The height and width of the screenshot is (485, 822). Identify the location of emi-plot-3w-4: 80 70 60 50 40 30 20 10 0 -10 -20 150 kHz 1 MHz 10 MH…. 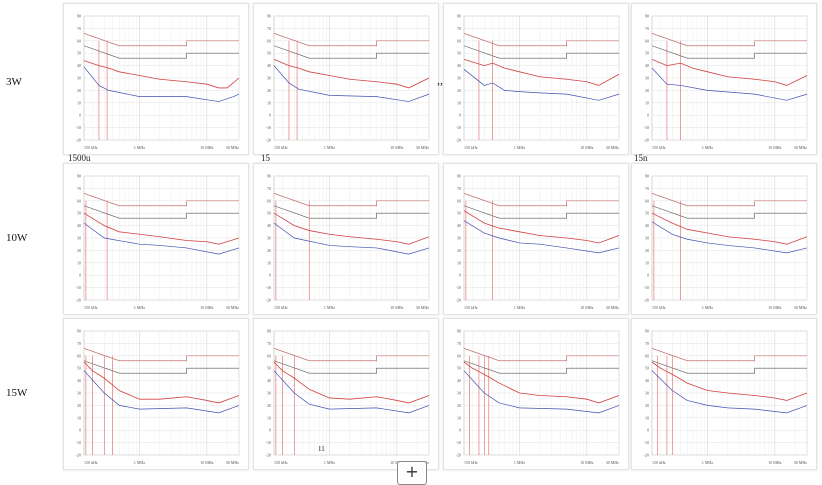
(724, 79).